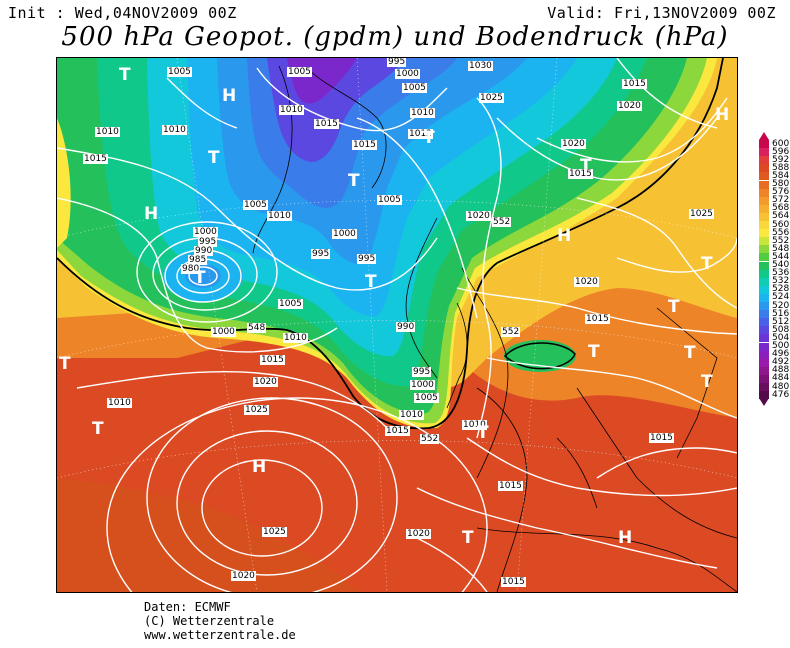 This screenshot has height=648, width=790. Describe the element at coordinates (257, 328) in the screenshot. I see `isobar-label: 548` at that location.